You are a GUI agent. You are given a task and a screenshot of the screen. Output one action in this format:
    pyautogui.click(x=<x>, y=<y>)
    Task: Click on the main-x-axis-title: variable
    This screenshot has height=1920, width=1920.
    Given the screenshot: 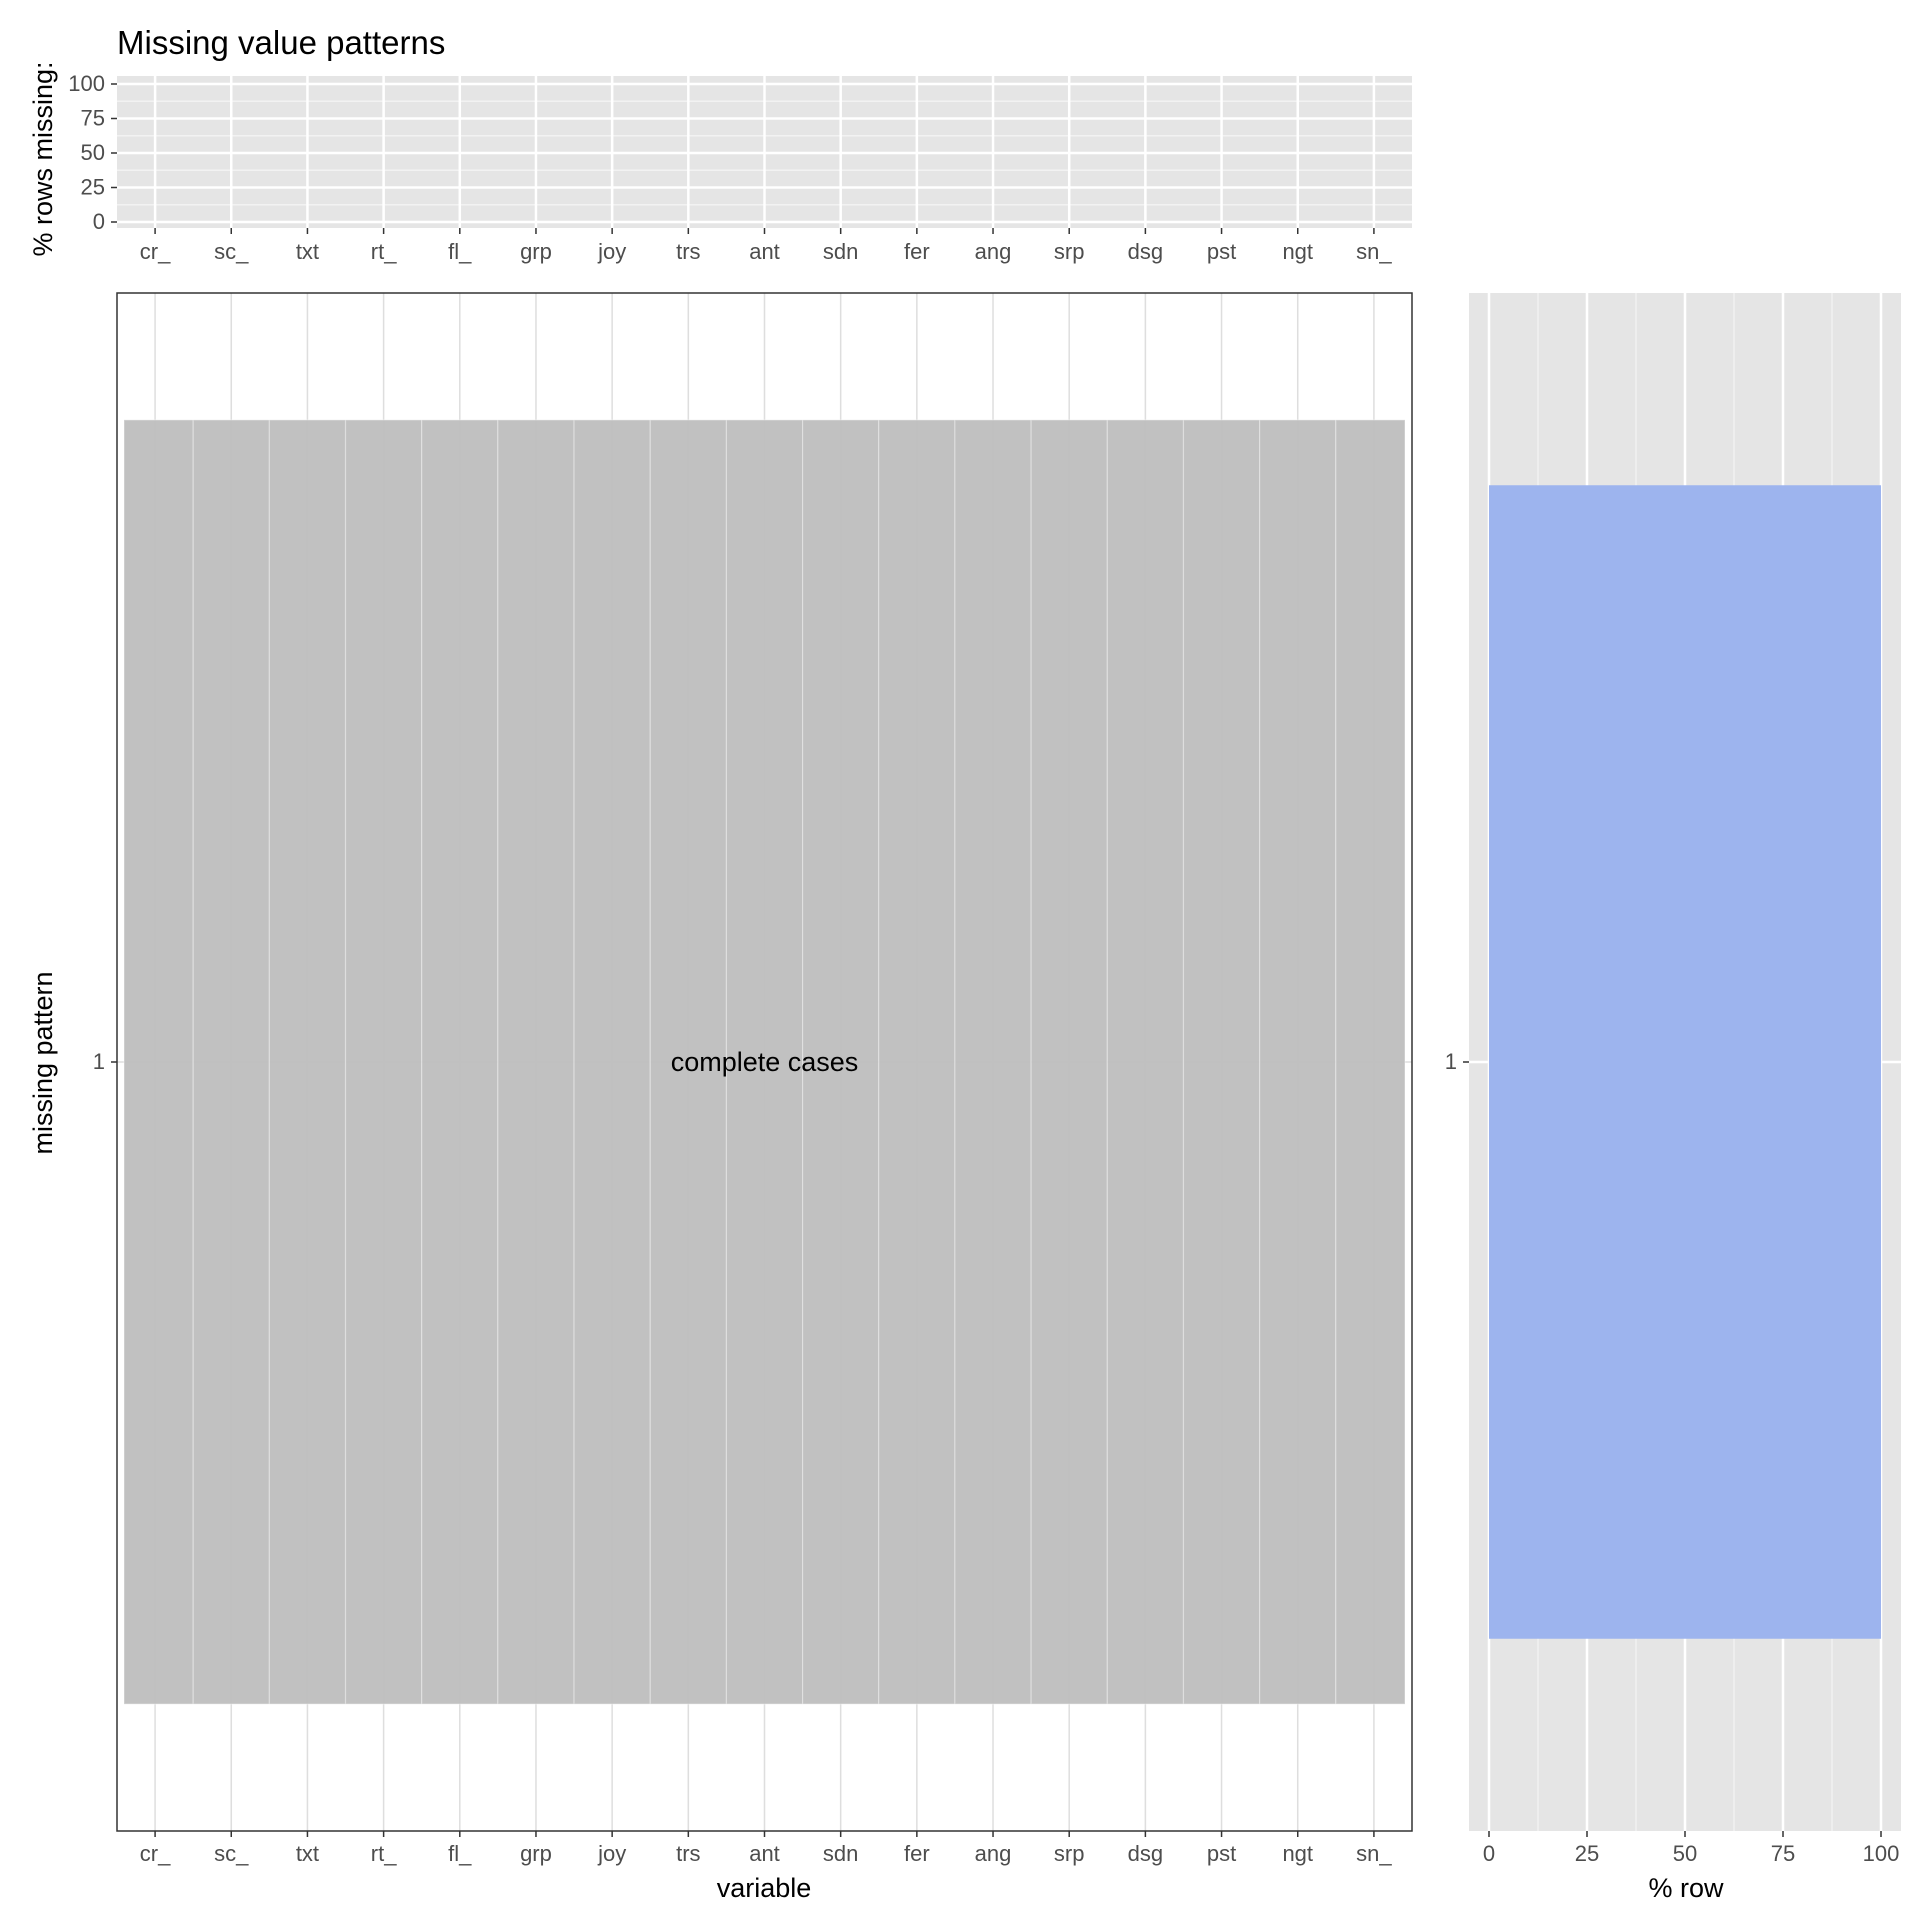 What is the action you would take?
    pyautogui.click(x=764, y=1888)
    